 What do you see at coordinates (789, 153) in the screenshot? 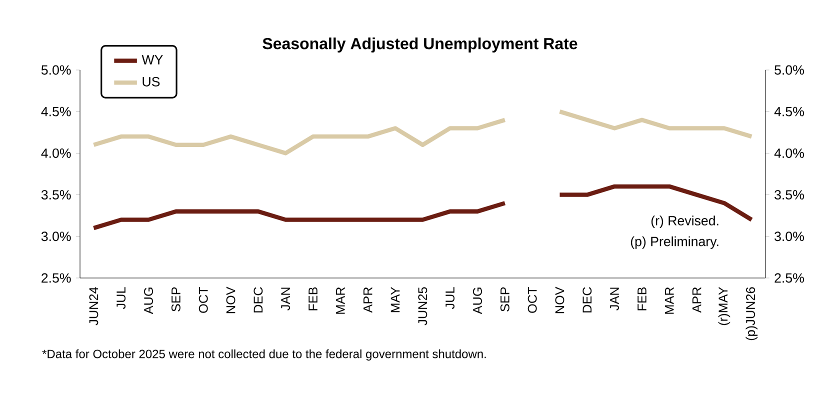
I see `y2-tick-label: 4.0%` at bounding box center [789, 153].